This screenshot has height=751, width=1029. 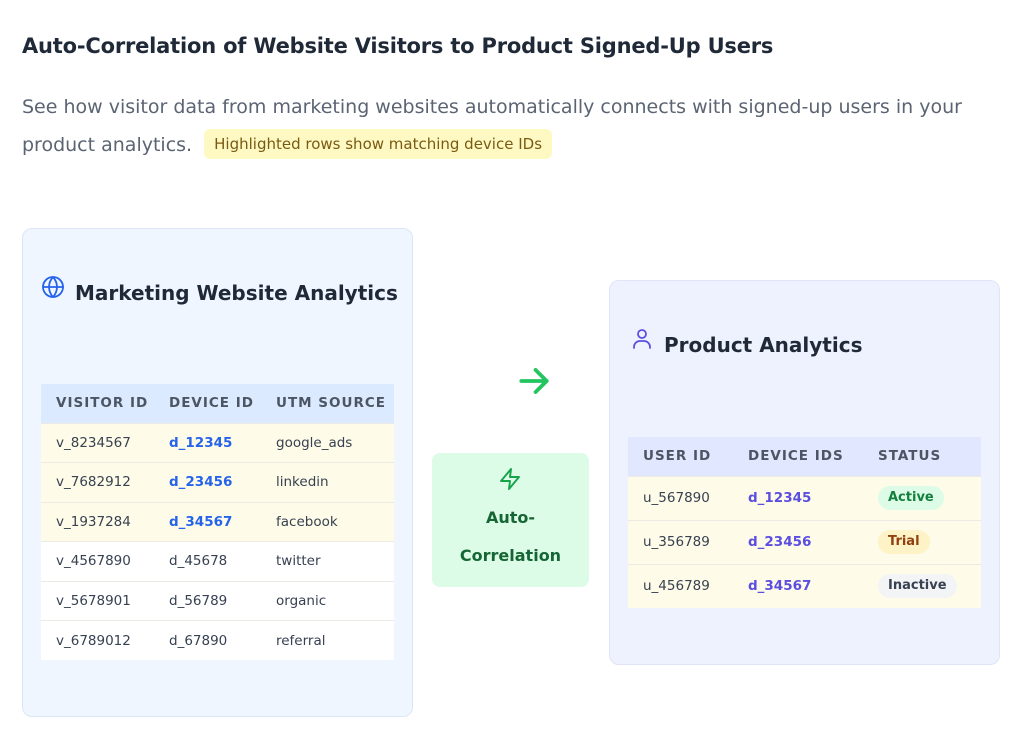 I want to click on utm-source-cell: referral, so click(x=327, y=640).